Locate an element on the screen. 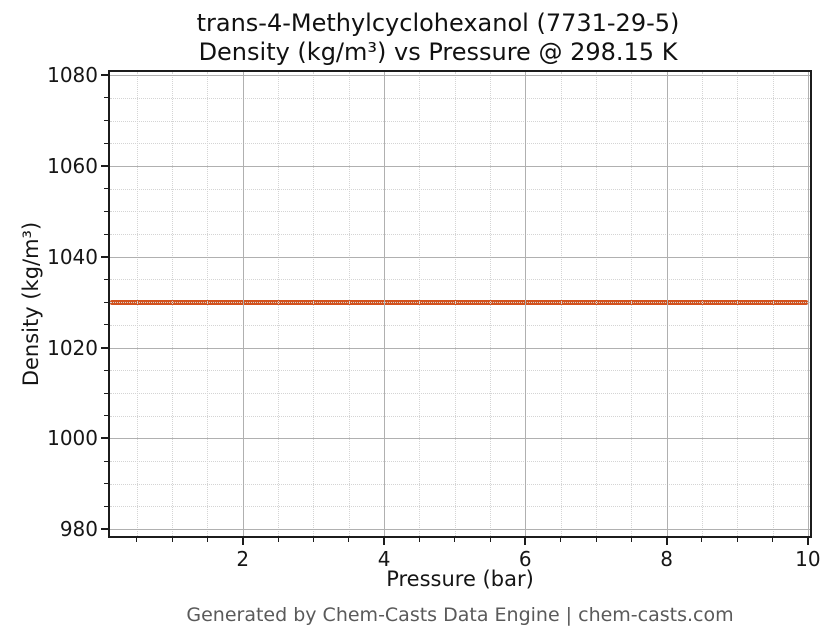 This screenshot has height=644, width=836. x-tick-label: 8 is located at coordinates (666, 559).